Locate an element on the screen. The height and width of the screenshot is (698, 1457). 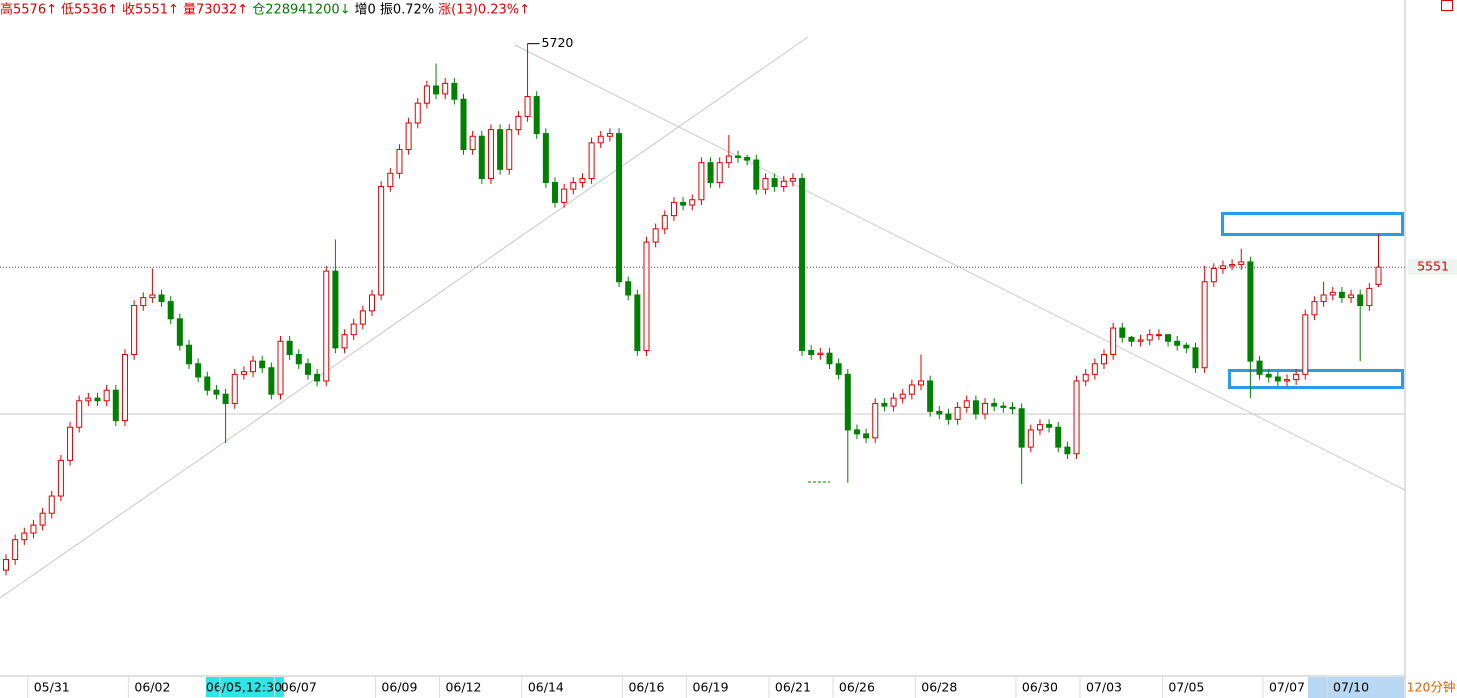
x-tick-label: 06/05,12:30 is located at coordinates (244, 687).